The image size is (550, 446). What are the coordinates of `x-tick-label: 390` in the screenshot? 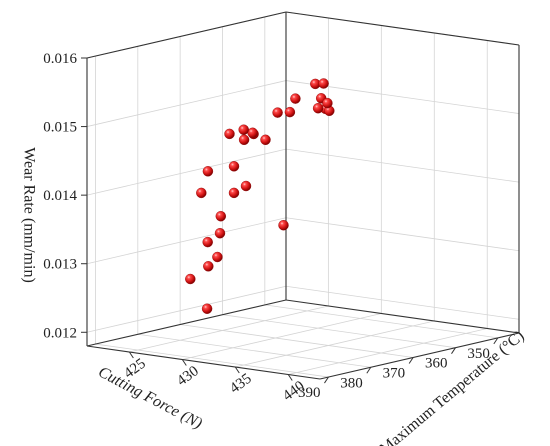 It's located at (309, 393).